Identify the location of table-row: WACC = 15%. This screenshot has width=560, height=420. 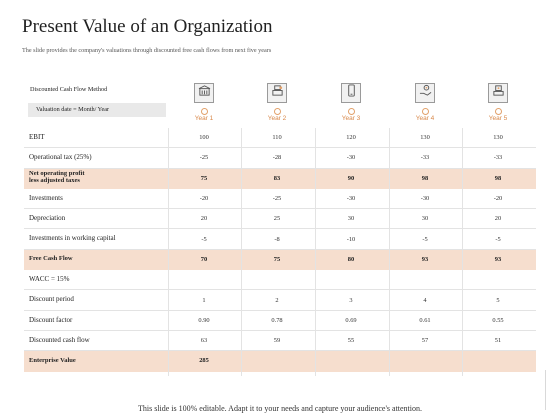
(280, 280).